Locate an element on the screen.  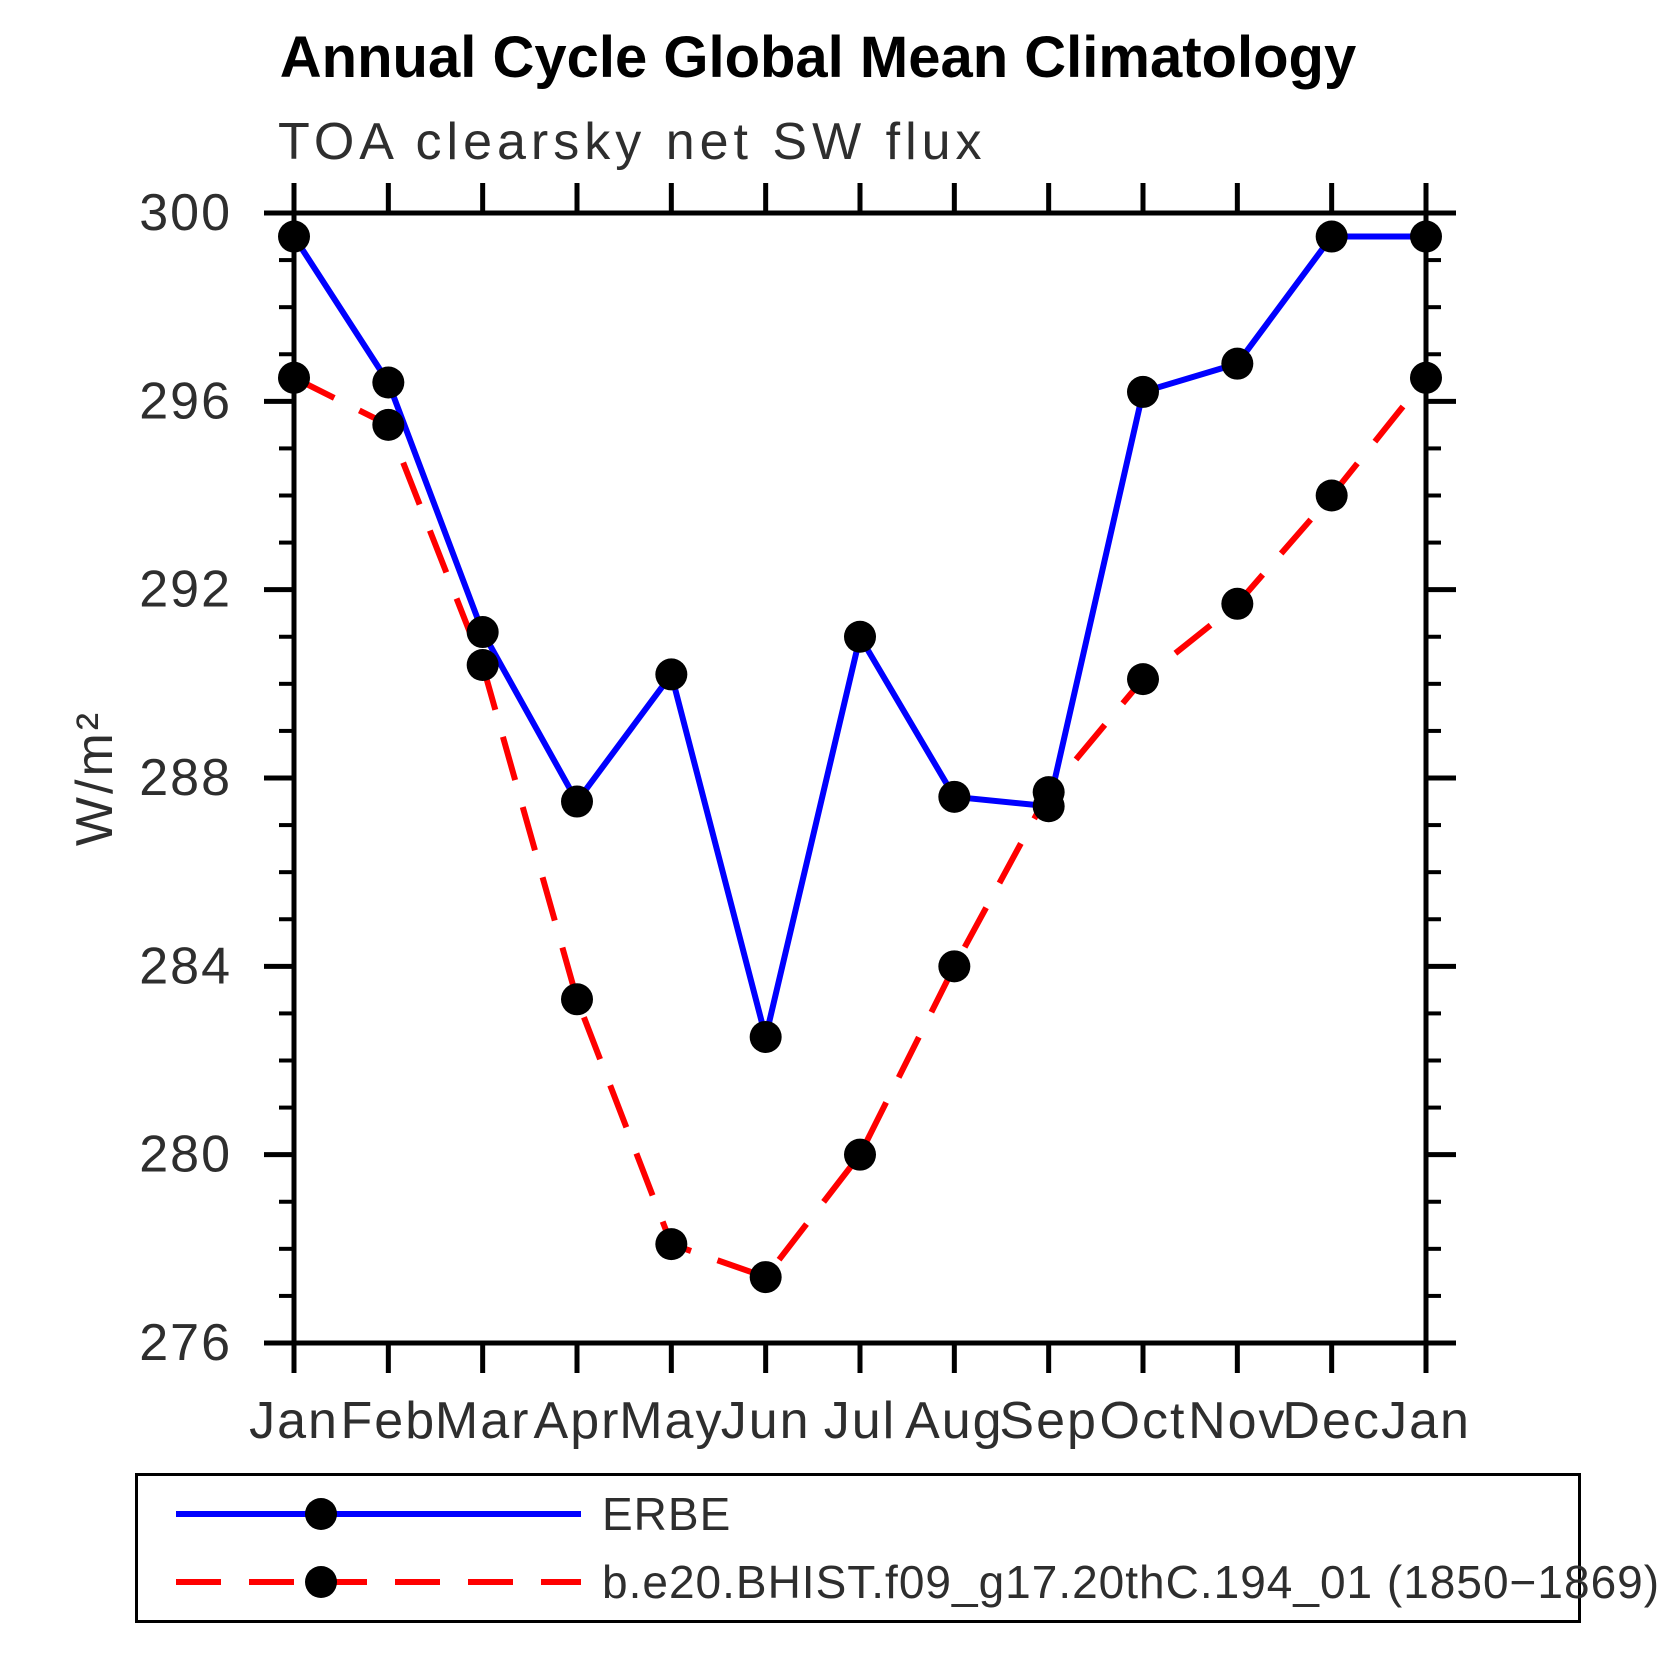
y-tick-label: 276 is located at coordinates (185, 1343).